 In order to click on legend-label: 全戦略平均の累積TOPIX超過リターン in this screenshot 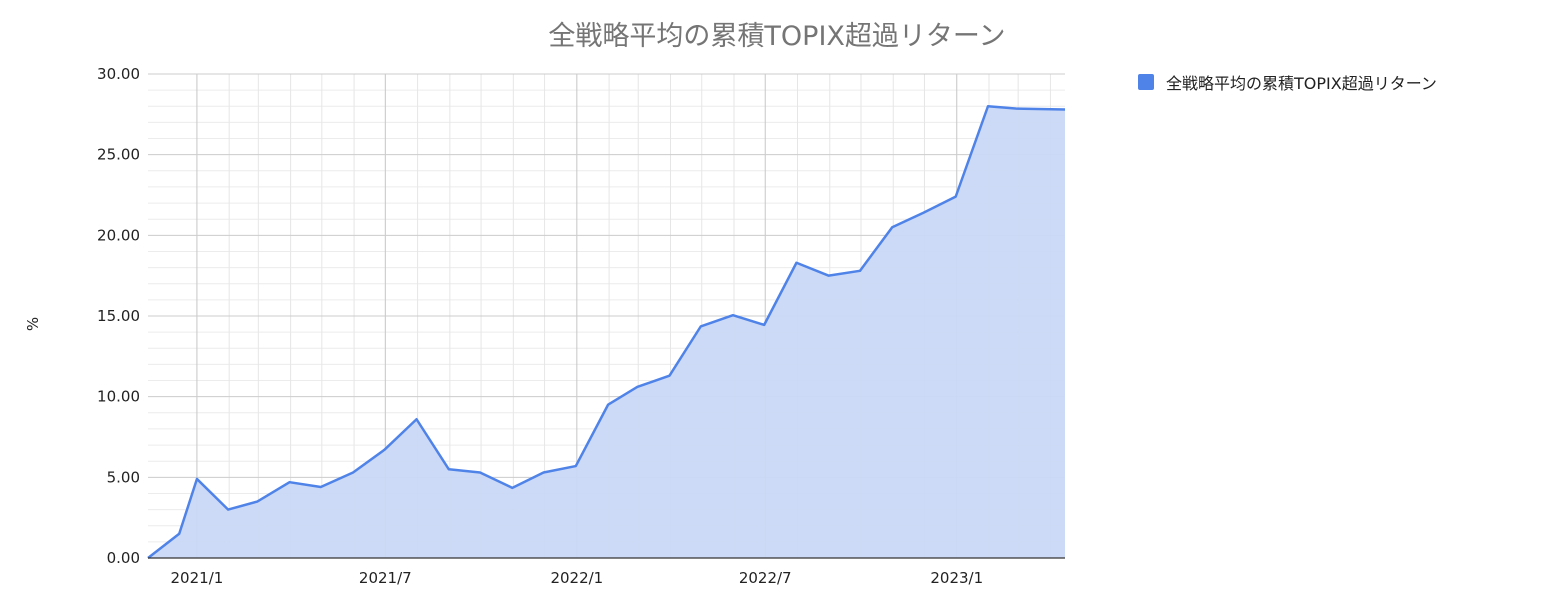, I will do `click(1301, 83)`.